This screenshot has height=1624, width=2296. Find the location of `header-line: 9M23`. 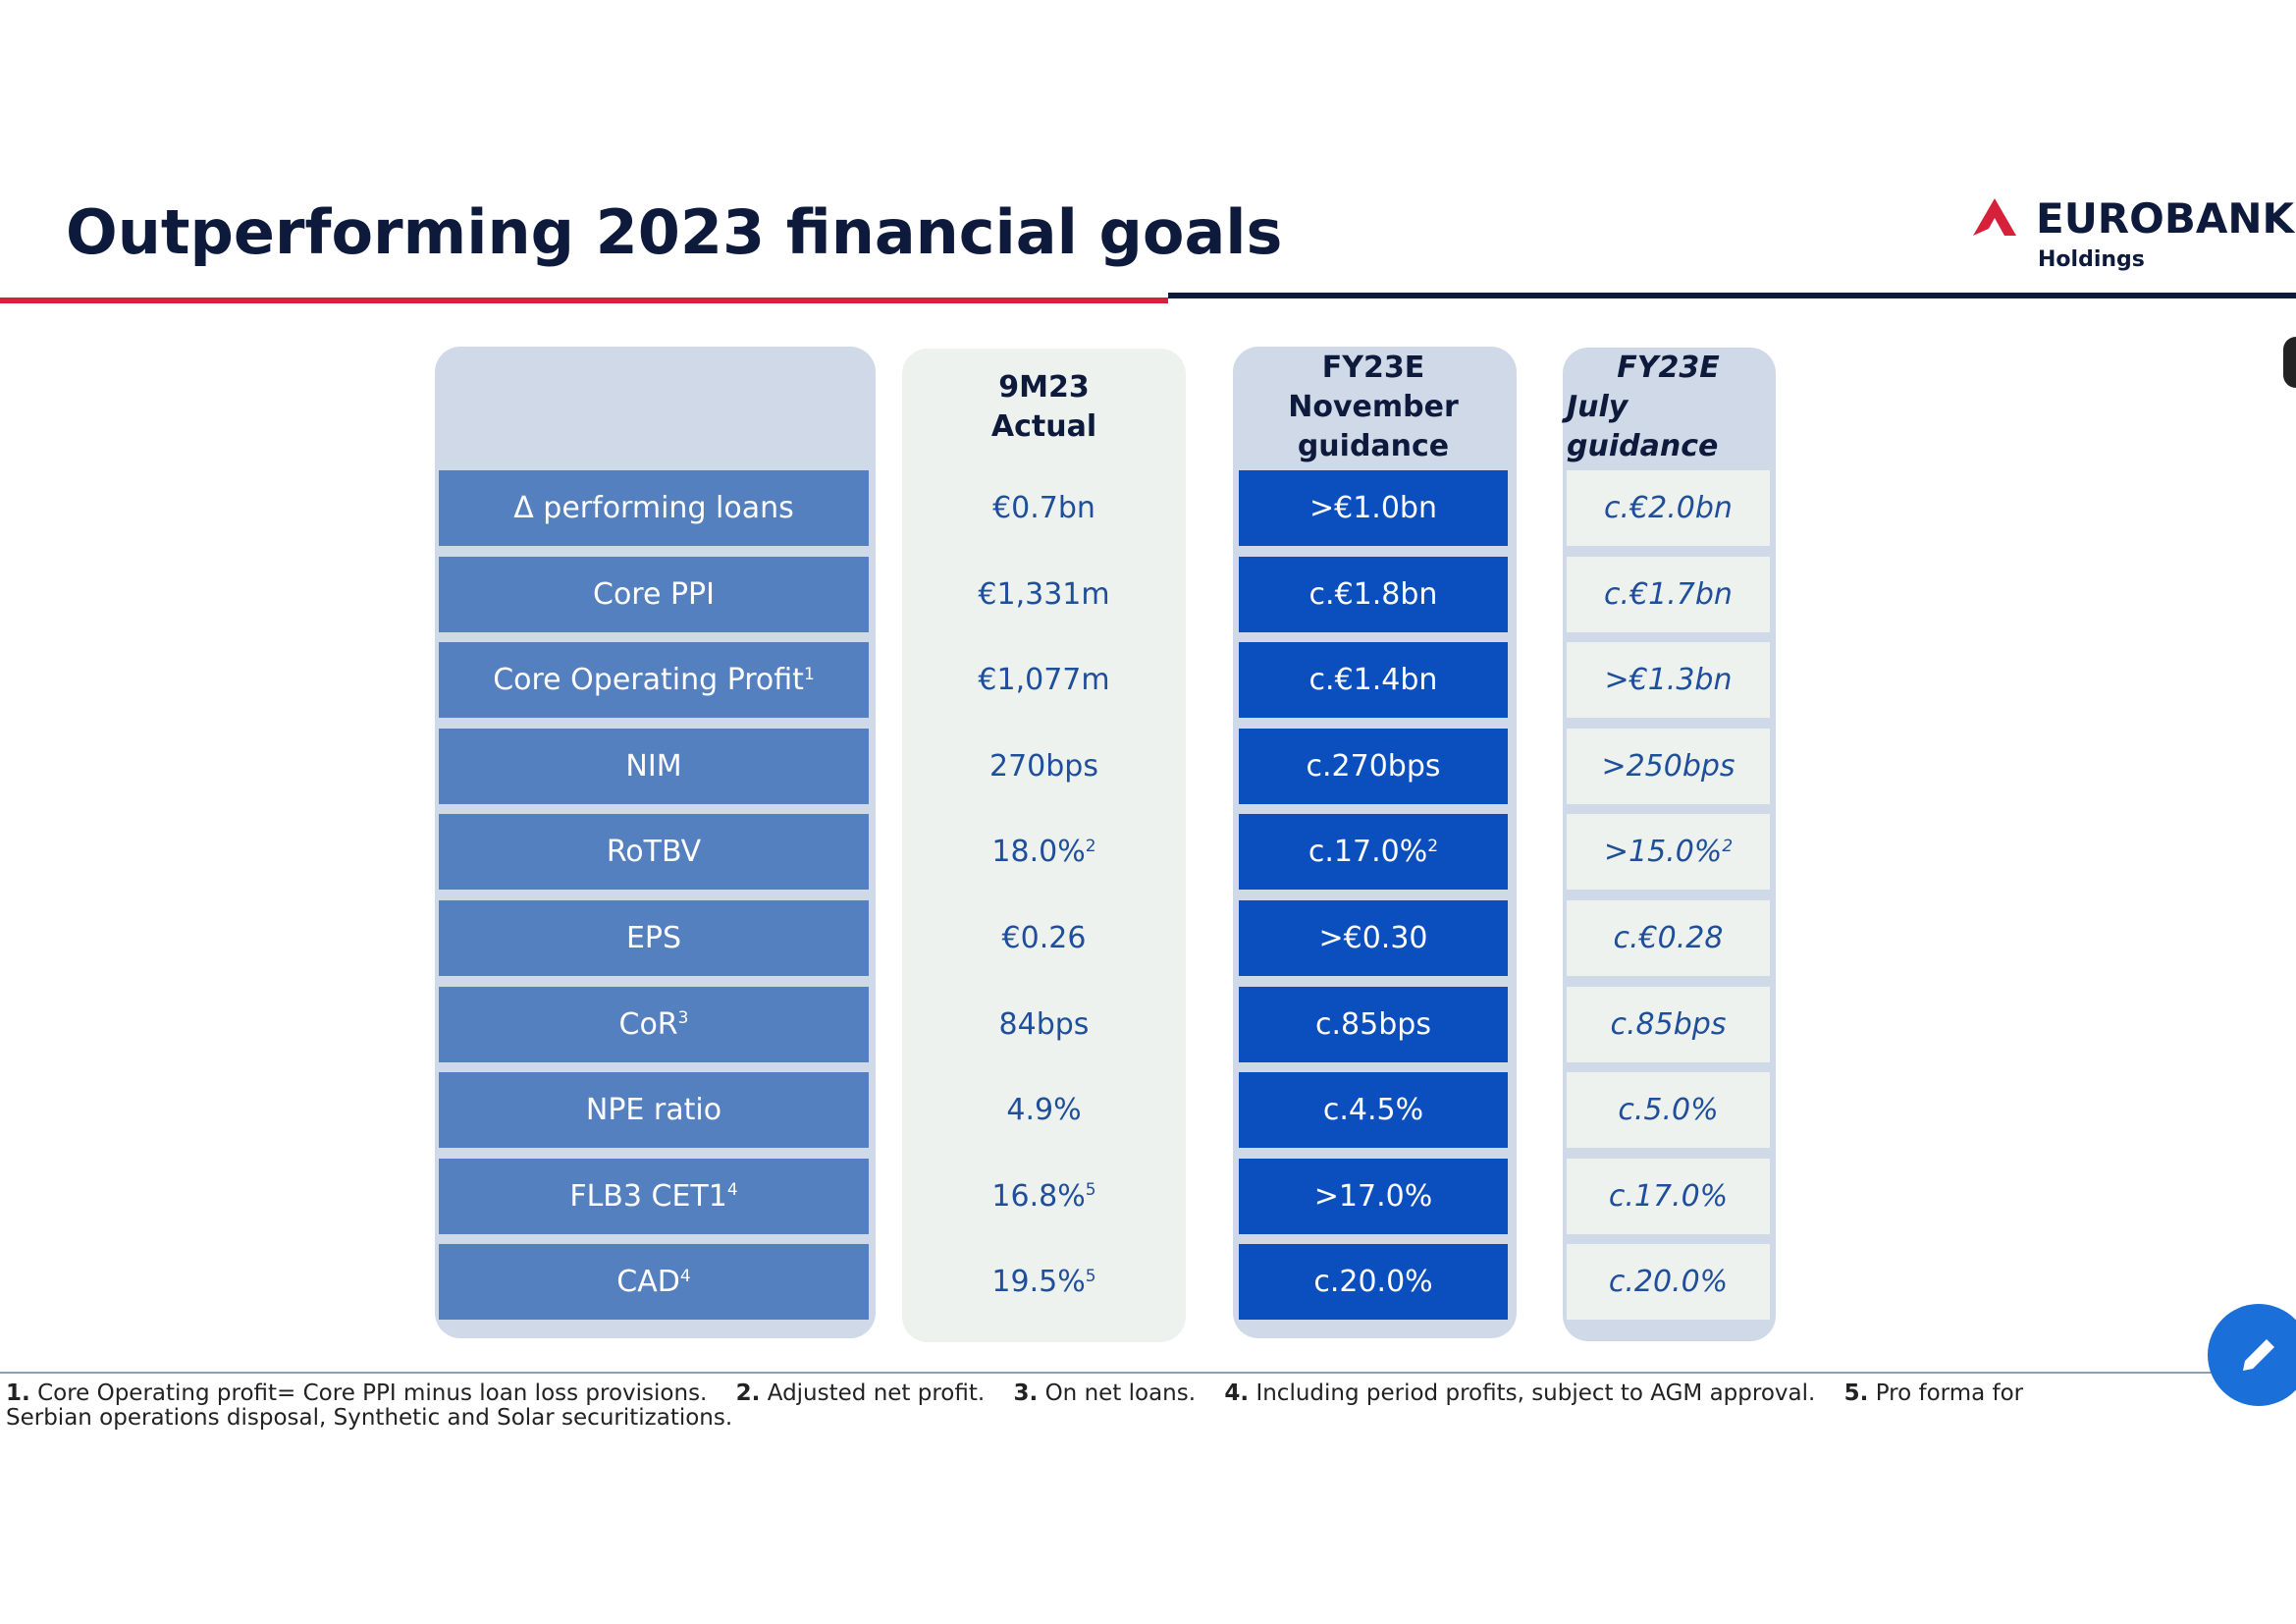

header-line: 9M23 is located at coordinates (1044, 387).